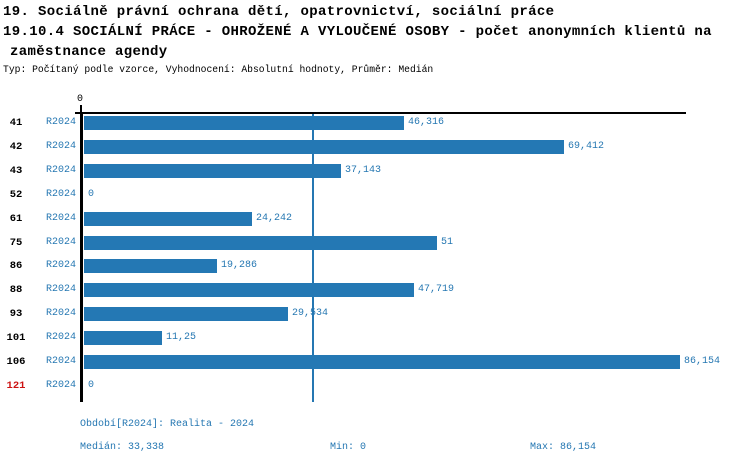 Image resolution: width=750 pixels, height=462 pixels. What do you see at coordinates (313, 258) in the screenshot?
I see `median-reference-line` at bounding box center [313, 258].